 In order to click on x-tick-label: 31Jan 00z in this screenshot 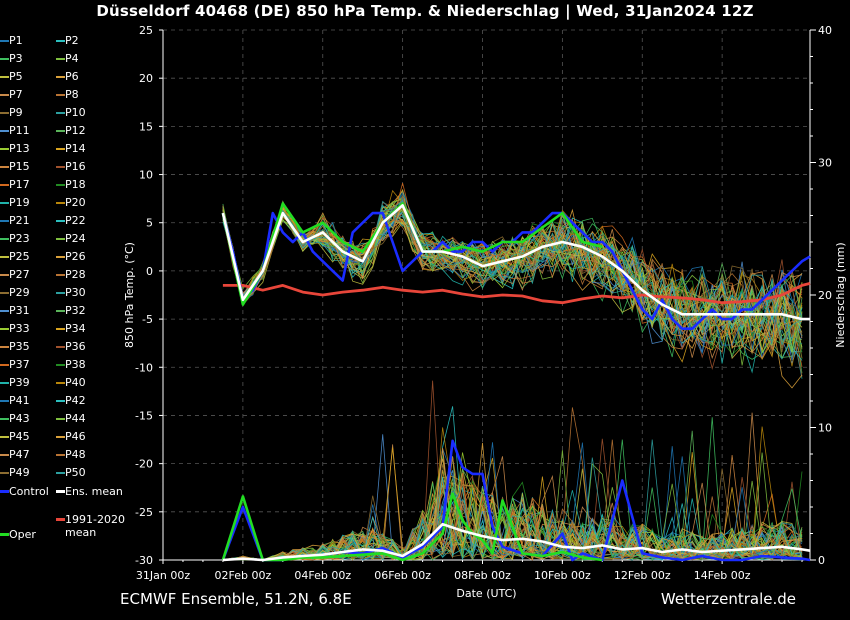, I will do `click(163, 575)`.